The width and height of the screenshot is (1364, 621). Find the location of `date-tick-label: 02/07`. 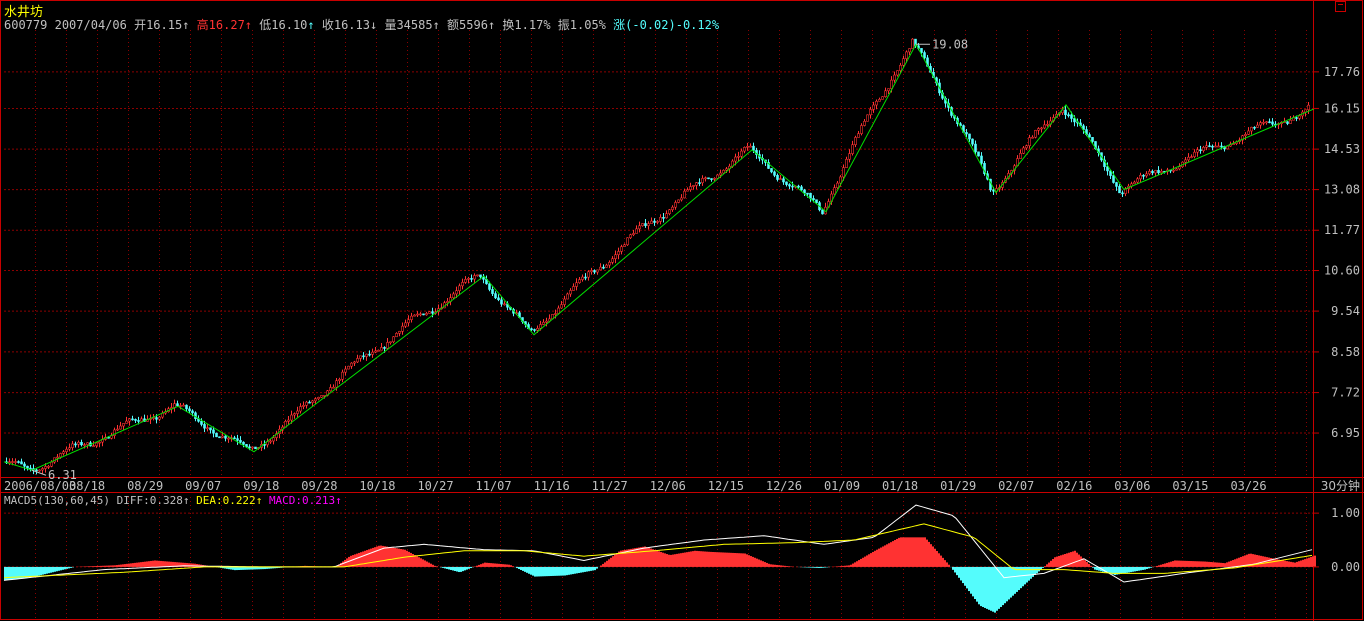

date-tick-label: 02/07 is located at coordinates (1016, 486).